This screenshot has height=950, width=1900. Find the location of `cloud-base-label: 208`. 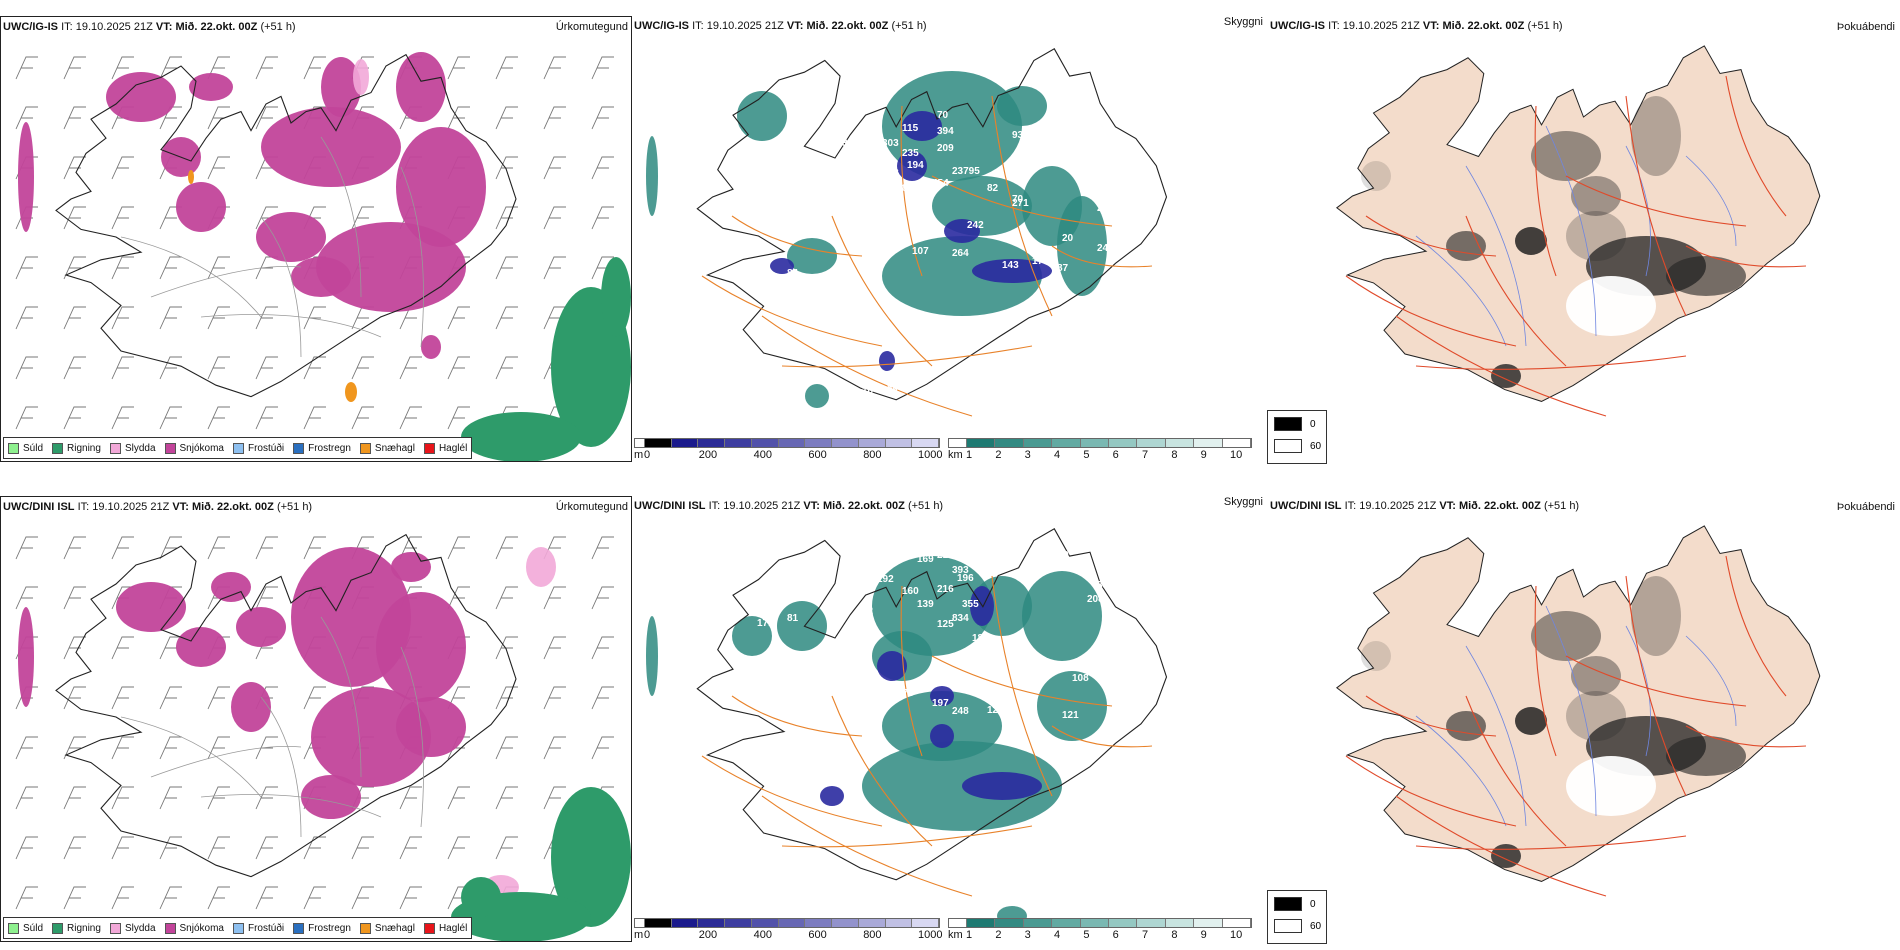

cloud-base-label: 208 is located at coordinates (995, 668).